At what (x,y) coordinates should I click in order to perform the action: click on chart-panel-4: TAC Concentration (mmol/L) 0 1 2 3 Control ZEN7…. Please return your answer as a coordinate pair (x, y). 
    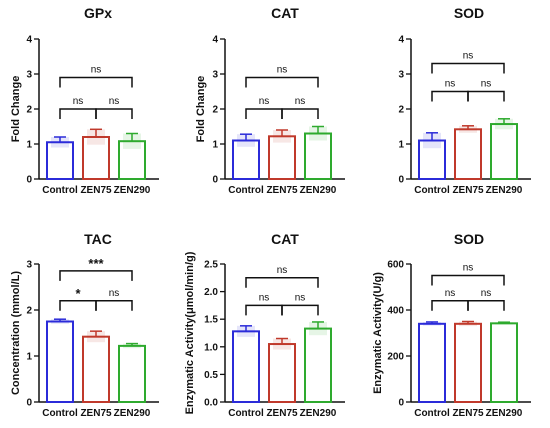
    Looking at the image, I should click on (84, 325).